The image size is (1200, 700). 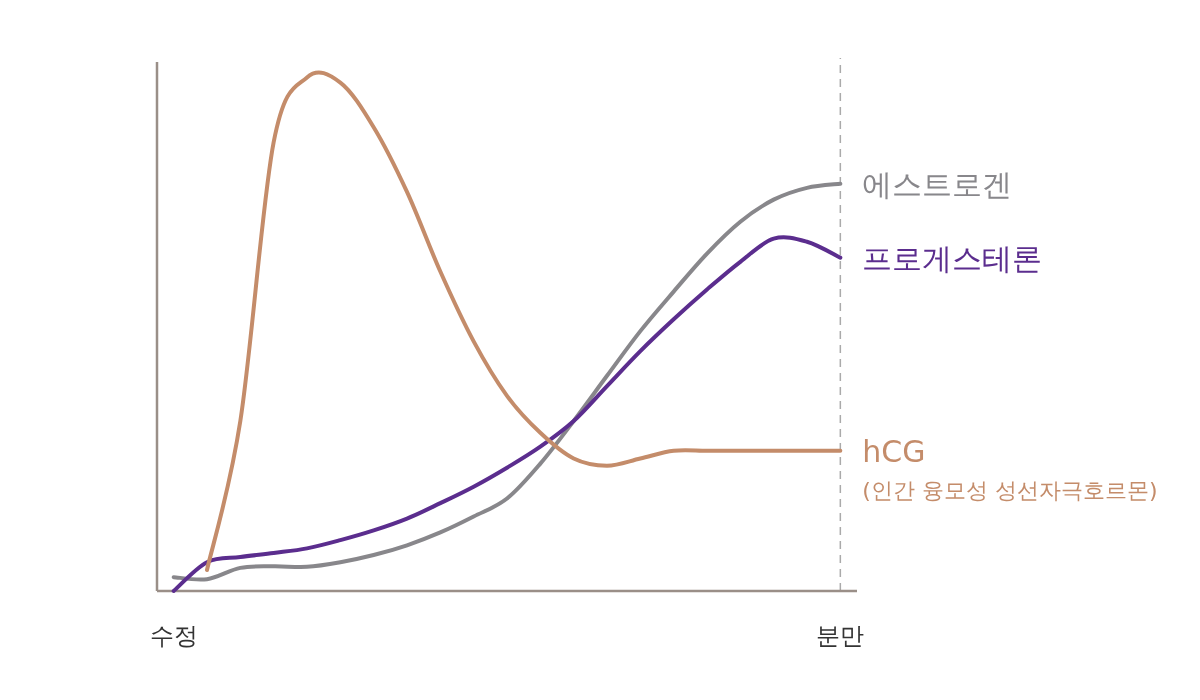 What do you see at coordinates (937, 184) in the screenshot?
I see `series-label: 에스트로겐` at bounding box center [937, 184].